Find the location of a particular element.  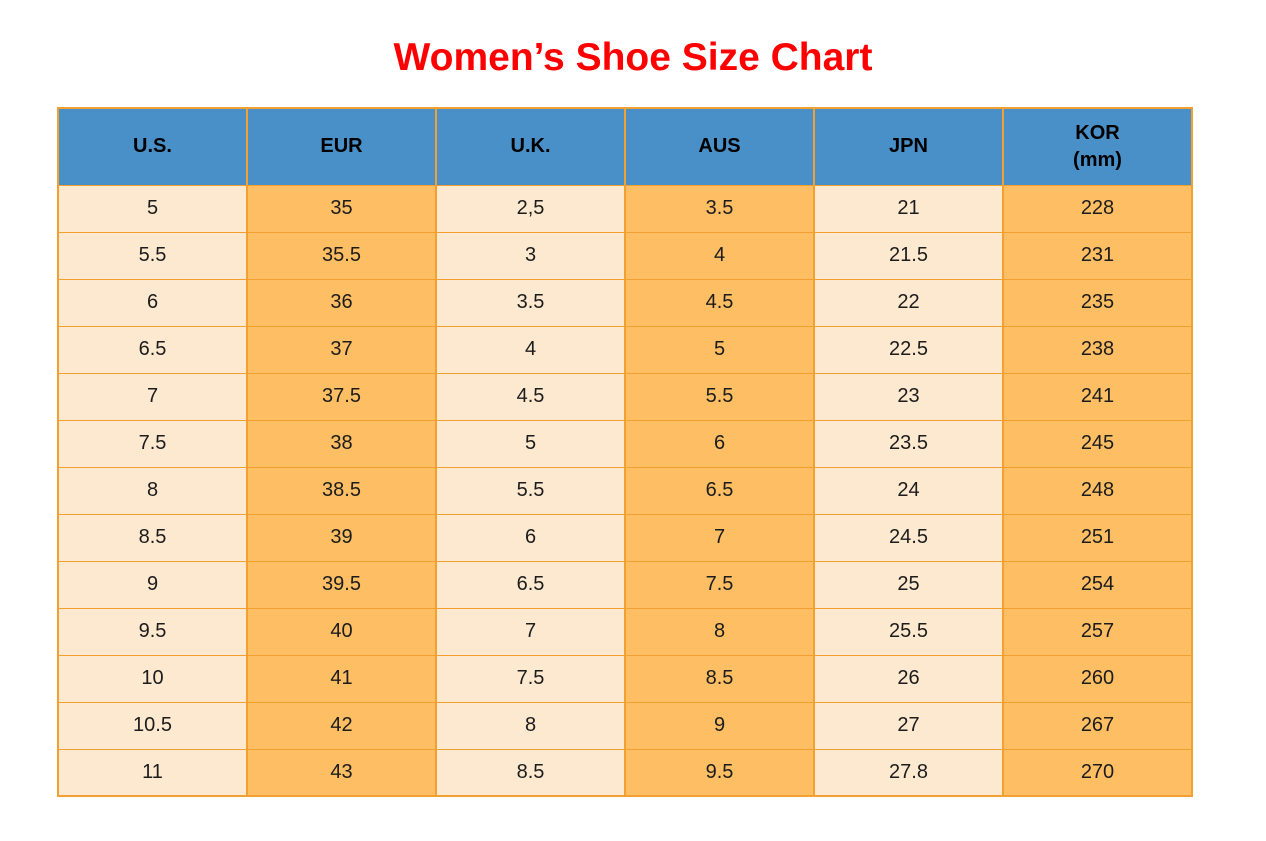

table-cell: 36 is located at coordinates (341, 302).